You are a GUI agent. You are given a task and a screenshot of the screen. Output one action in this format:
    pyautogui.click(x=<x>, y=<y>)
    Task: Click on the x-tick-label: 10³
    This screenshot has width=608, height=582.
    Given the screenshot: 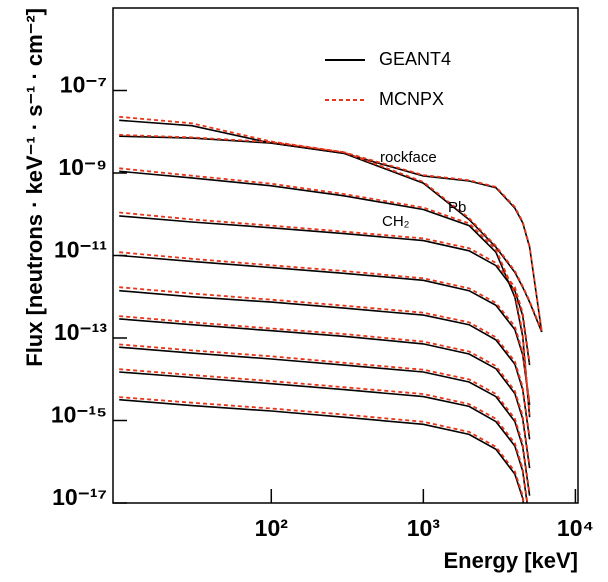 What is the action you would take?
    pyautogui.click(x=424, y=528)
    